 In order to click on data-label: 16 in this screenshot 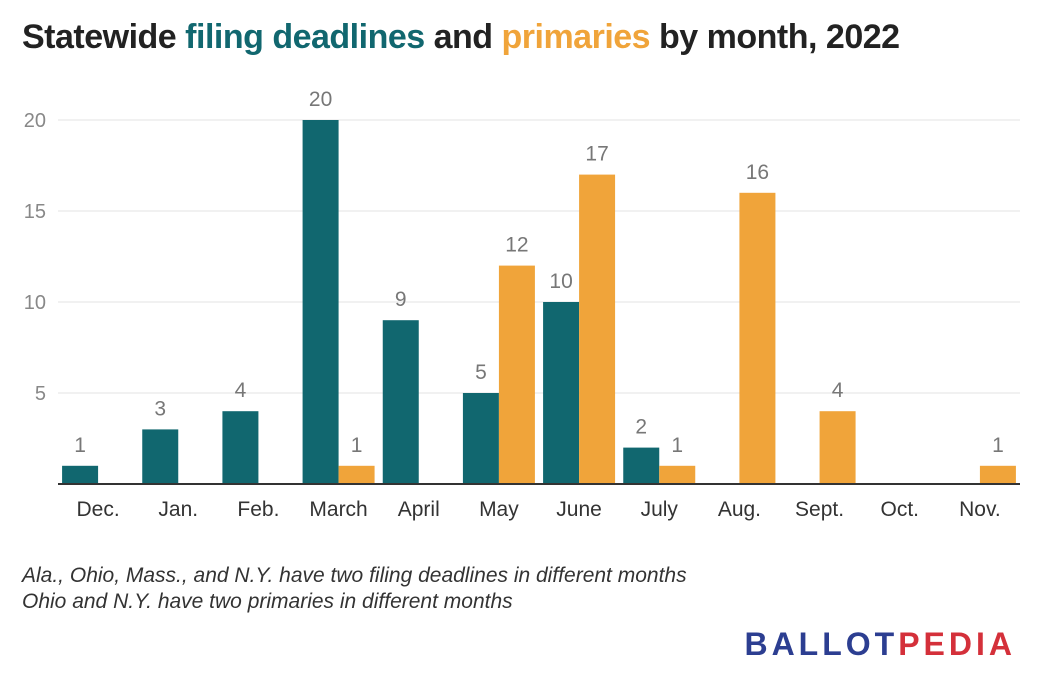, I will do `click(757, 172)`.